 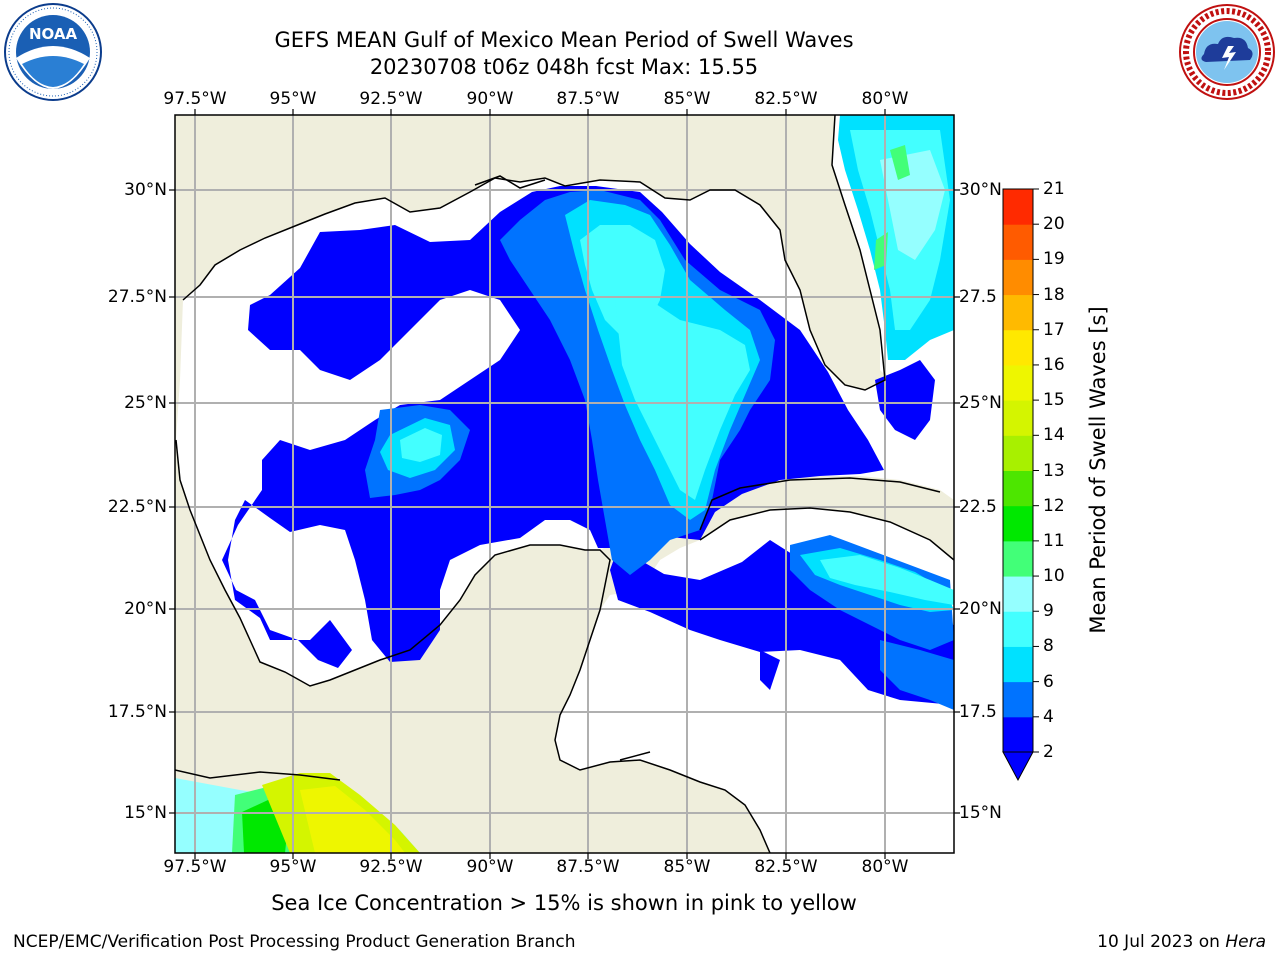 I want to click on colorbar-tick-label-12: 12, so click(x=1054, y=505).